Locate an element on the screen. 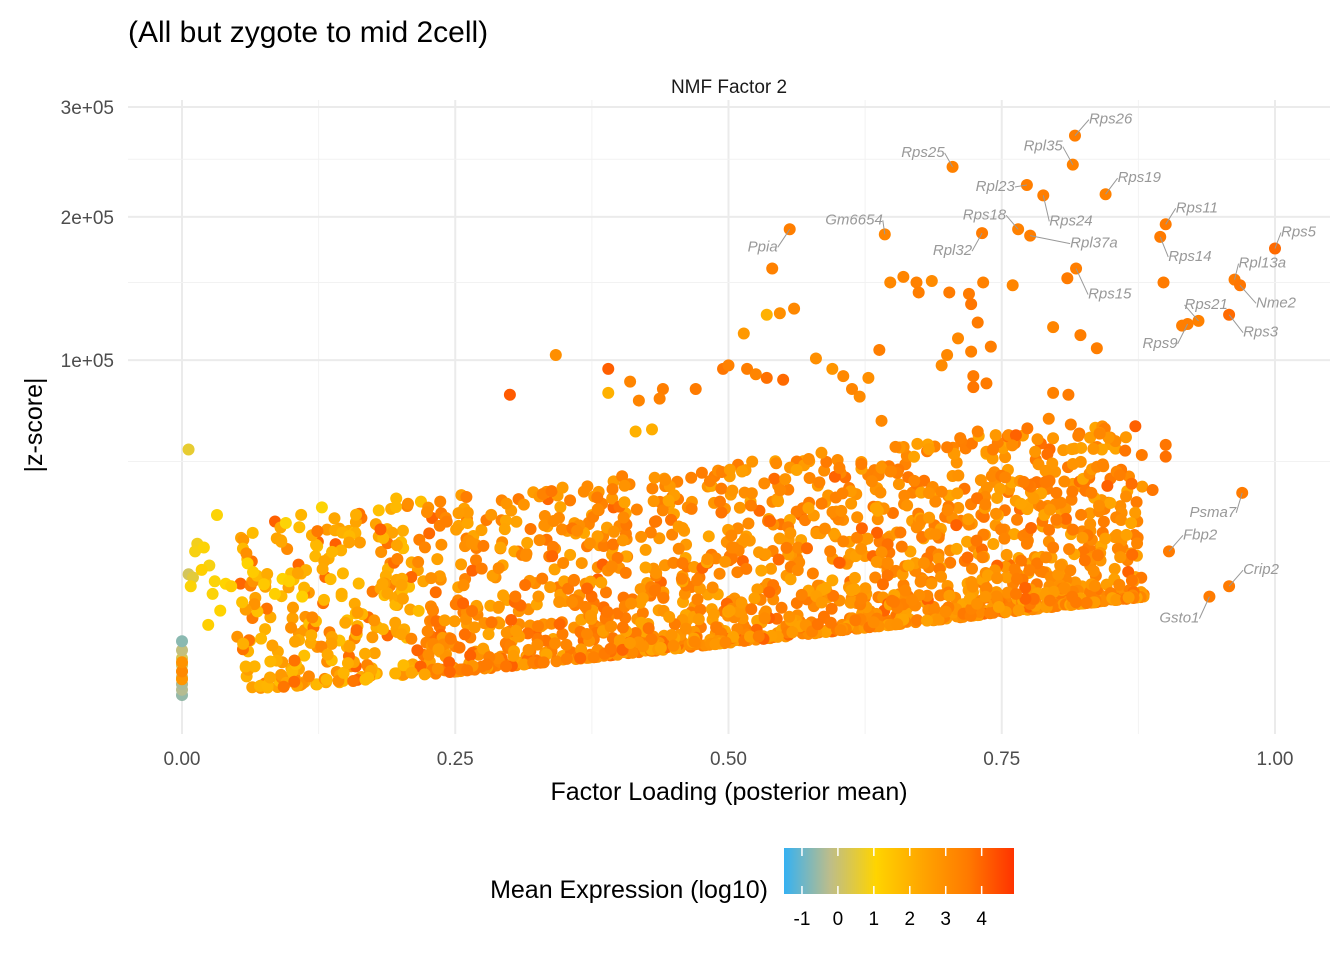 The width and height of the screenshot is (1344, 960). point-label: Rps3 is located at coordinates (1261, 332).